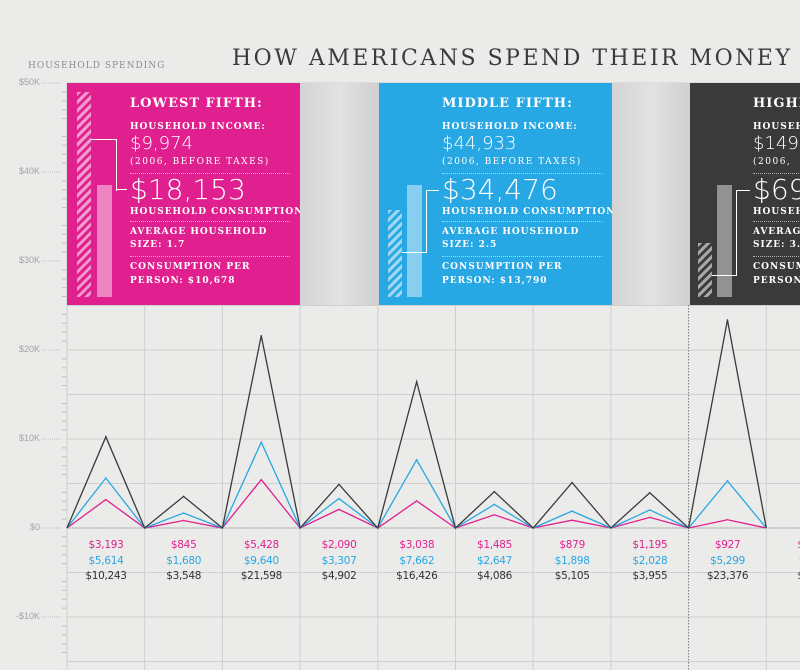 The width and height of the screenshot is (800, 670). I want to click on y-tick-label: $0, so click(34, 527).